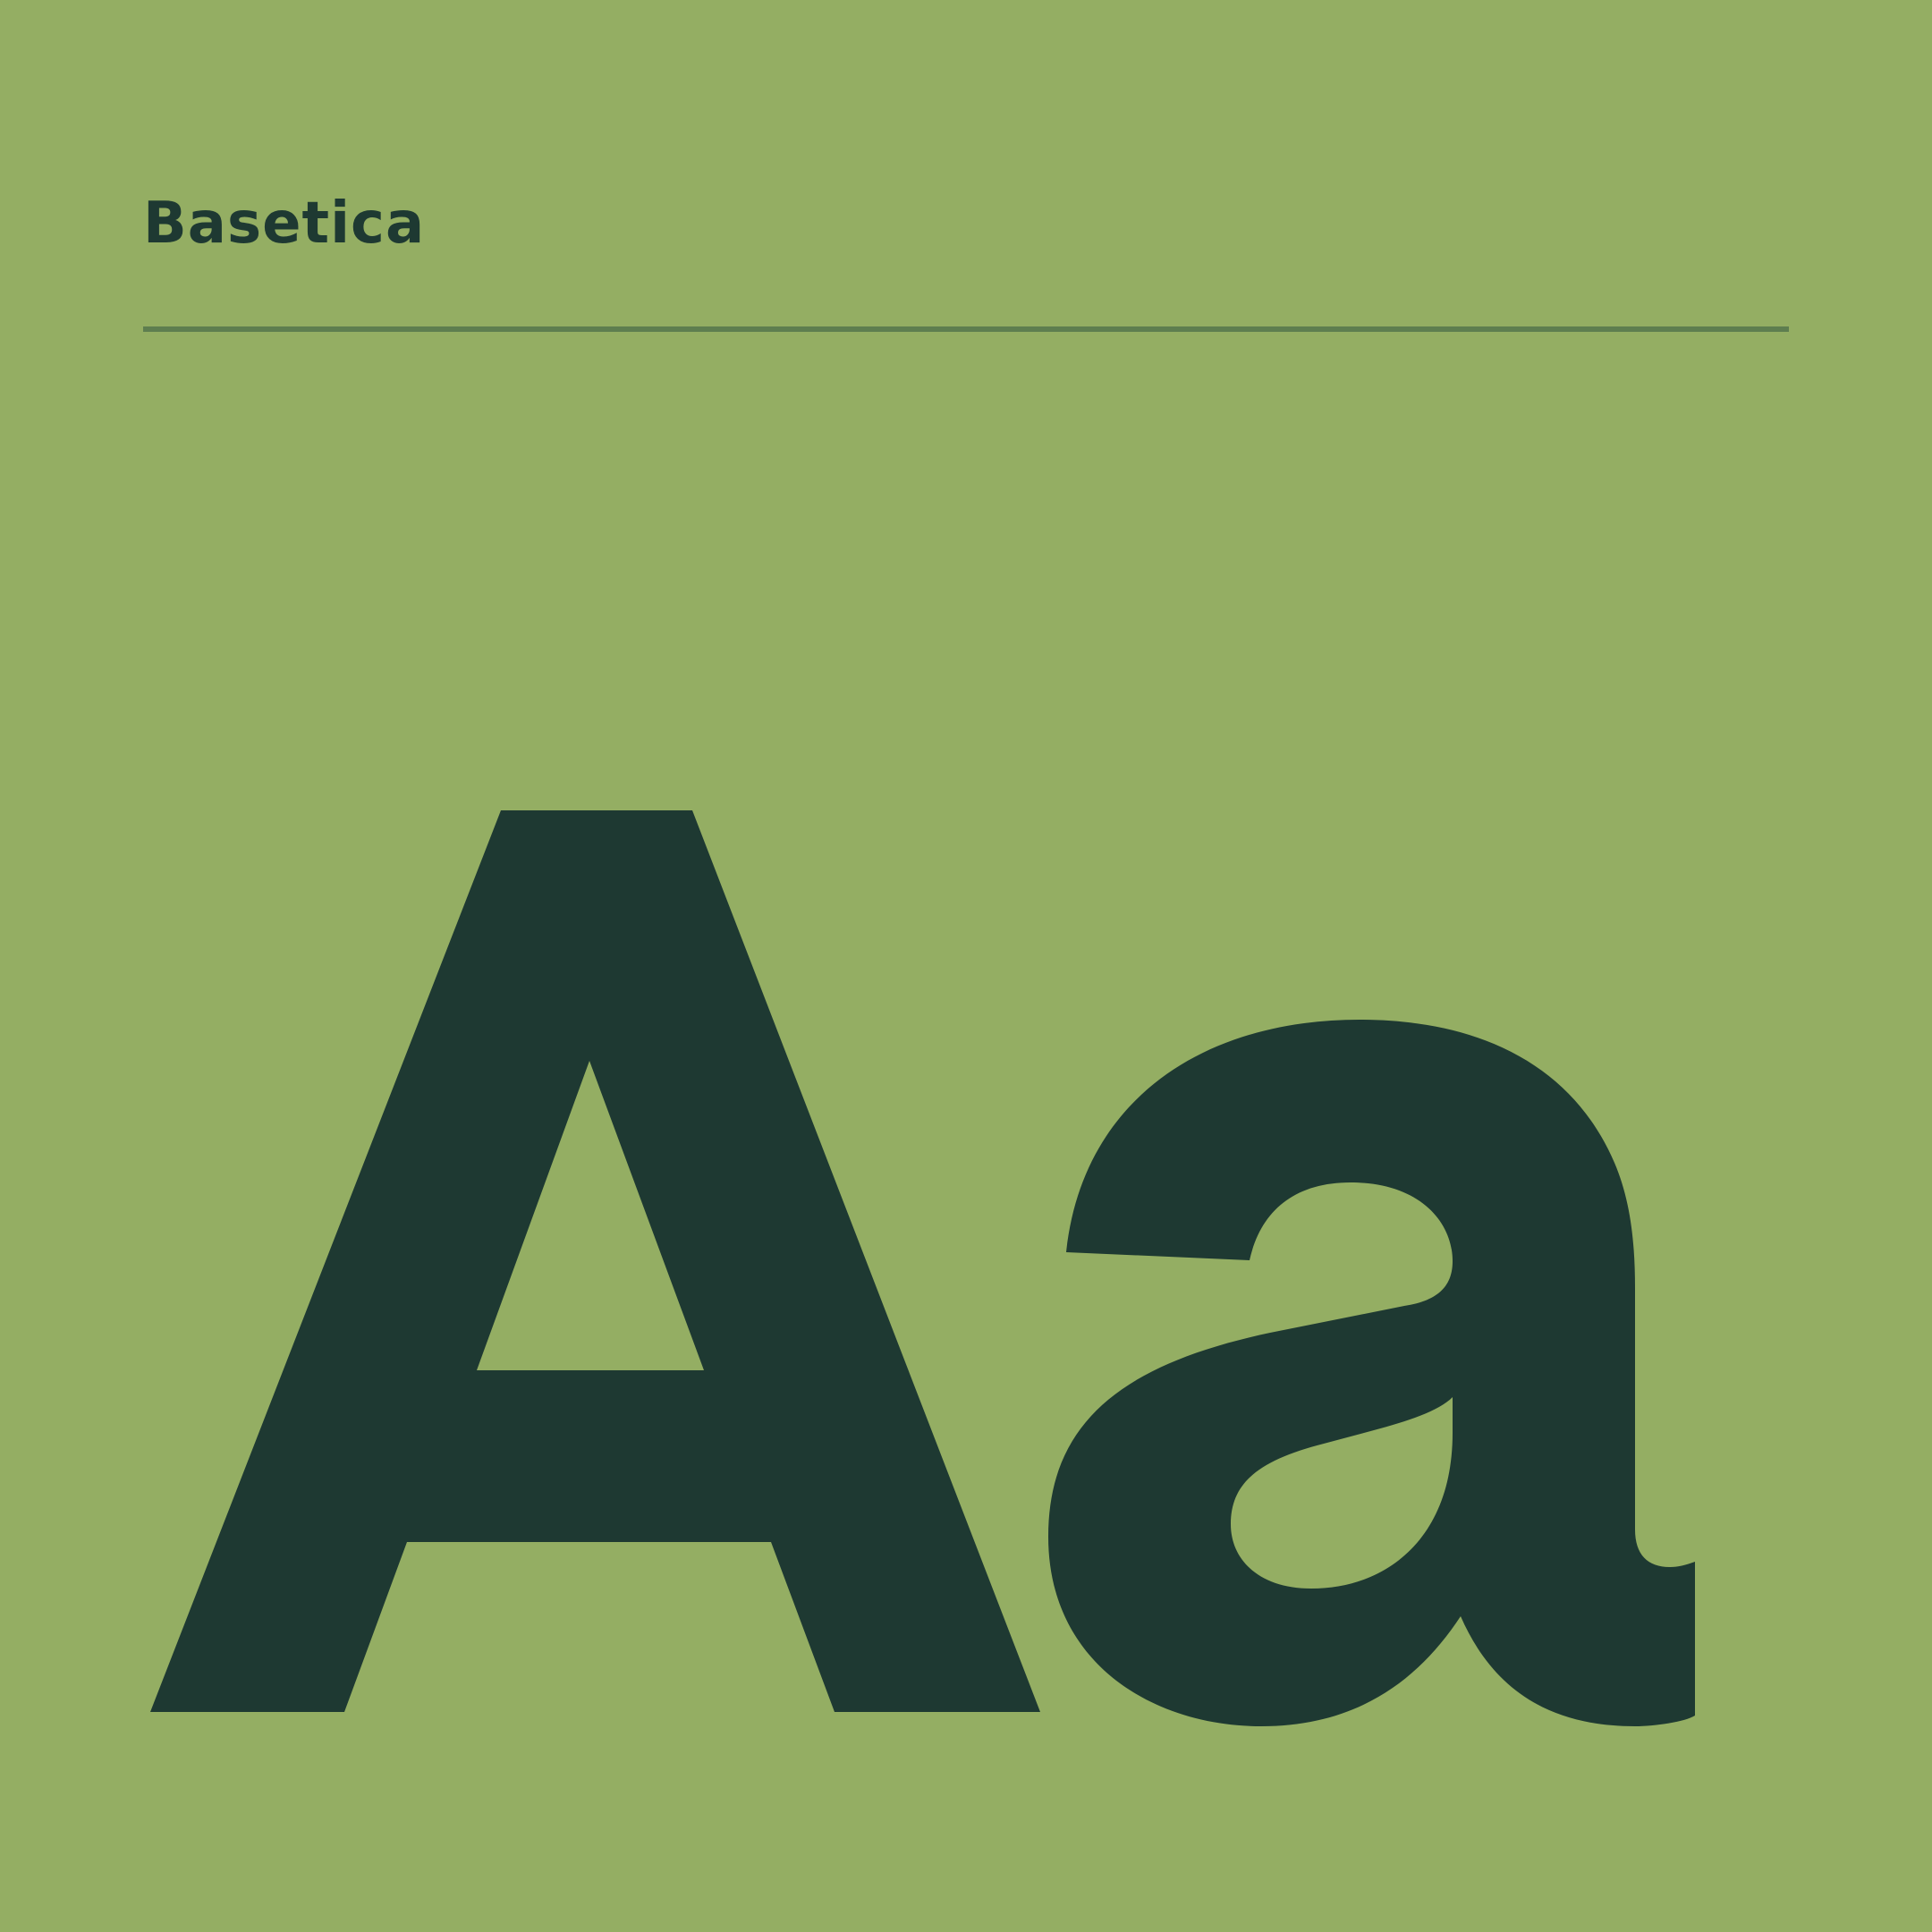 This screenshot has width=1932, height=1932. What do you see at coordinates (284, 224) in the screenshot?
I see `font-name-title: Basetica` at bounding box center [284, 224].